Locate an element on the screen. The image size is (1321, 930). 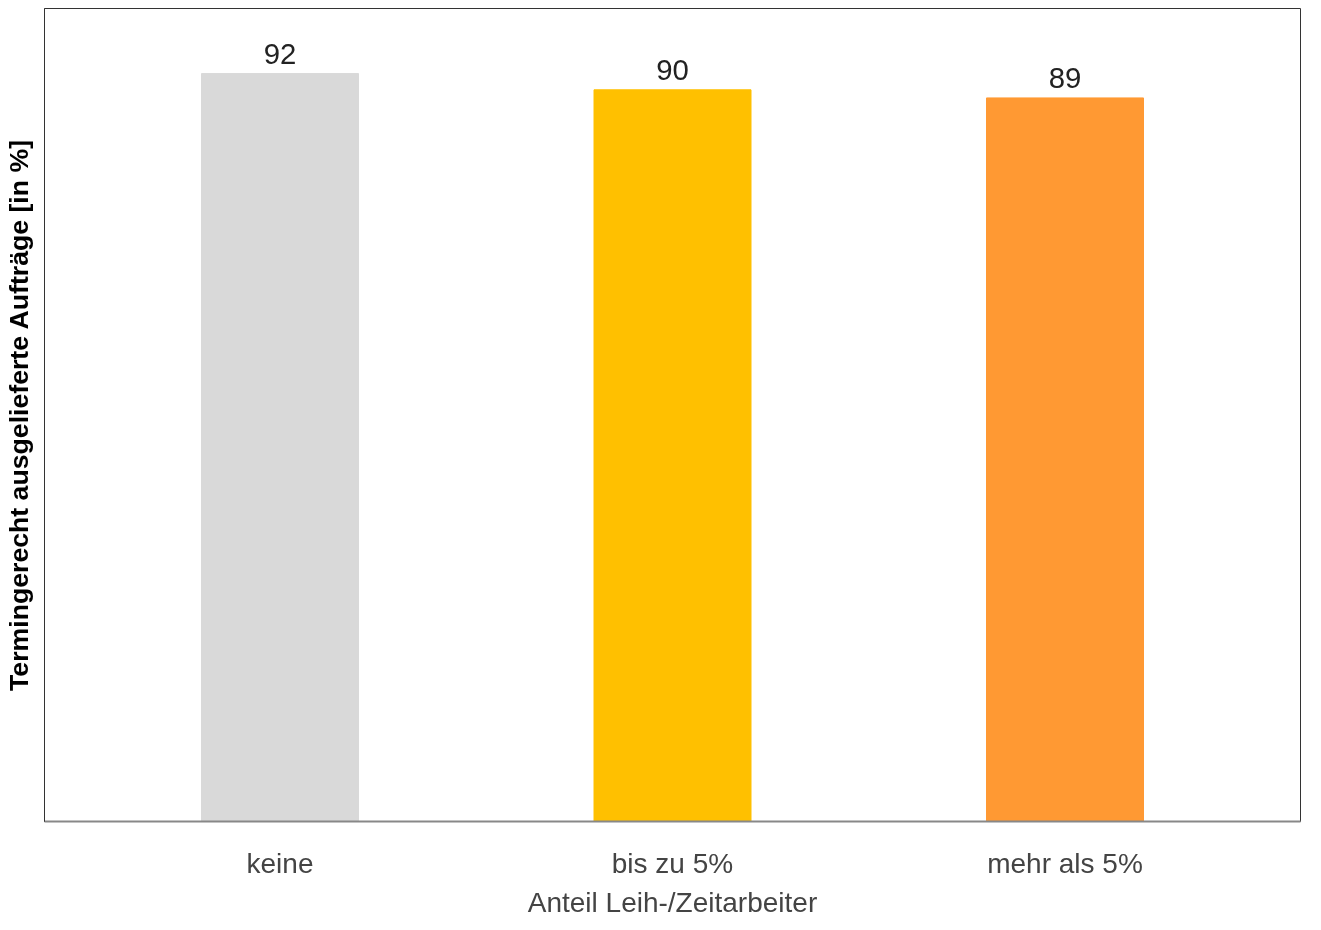
data-label: 90 is located at coordinates (672, 69).